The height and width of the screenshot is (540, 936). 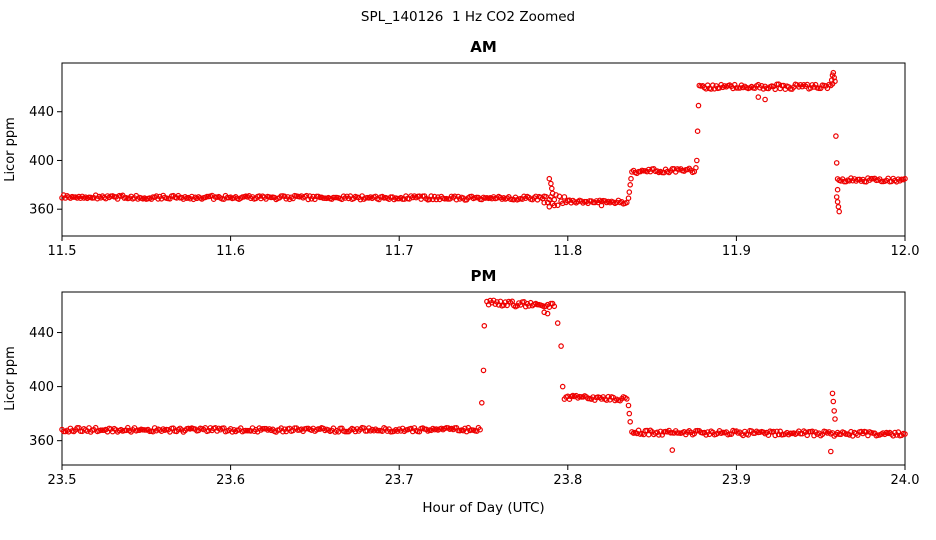 What do you see at coordinates (483, 276) in the screenshot?
I see `pm-panel-title: PM` at bounding box center [483, 276].